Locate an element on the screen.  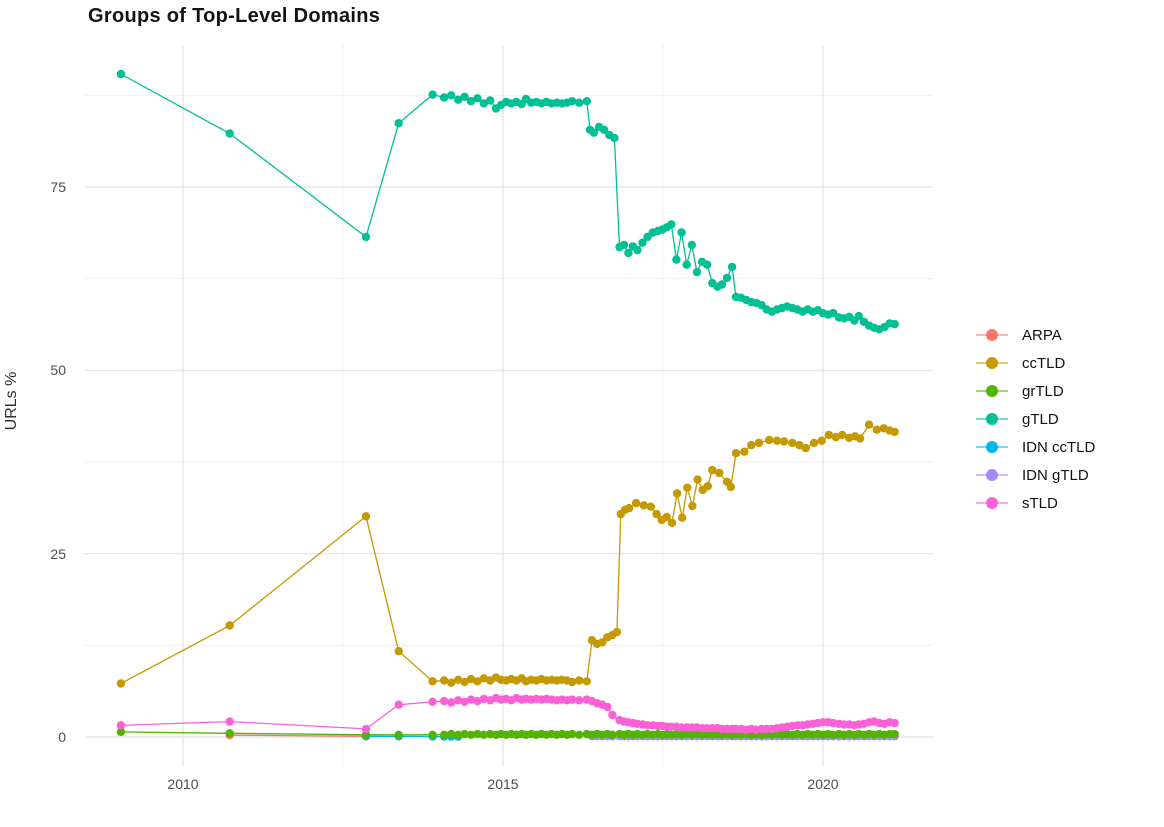
legend-label: ccTLD is located at coordinates (1044, 363).